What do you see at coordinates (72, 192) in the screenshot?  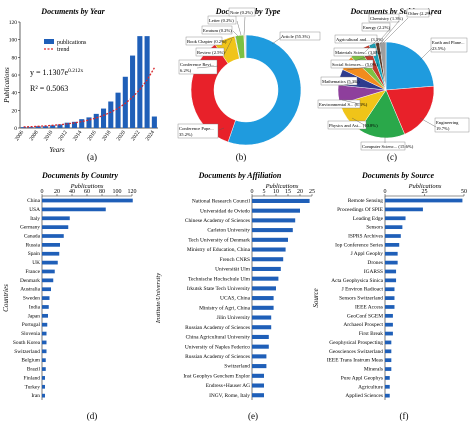 I see `country-xtick-label: 40` at bounding box center [72, 192].